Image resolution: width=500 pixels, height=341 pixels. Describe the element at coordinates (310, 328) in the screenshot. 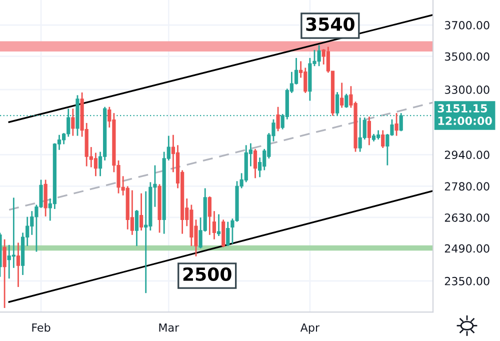

I see `x-tick-label: Apr` at that location.